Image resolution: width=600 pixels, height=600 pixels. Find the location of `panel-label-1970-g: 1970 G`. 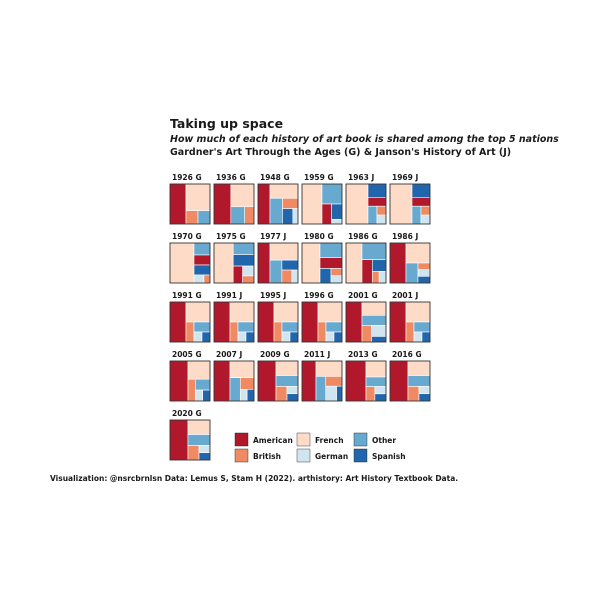

panel-label-1970-g: 1970 G is located at coordinates (187, 236).